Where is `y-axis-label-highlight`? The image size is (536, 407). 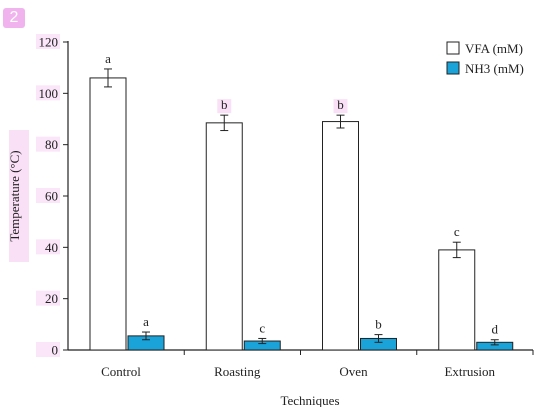
y-axis-label-highlight is located at coordinates (19, 196).